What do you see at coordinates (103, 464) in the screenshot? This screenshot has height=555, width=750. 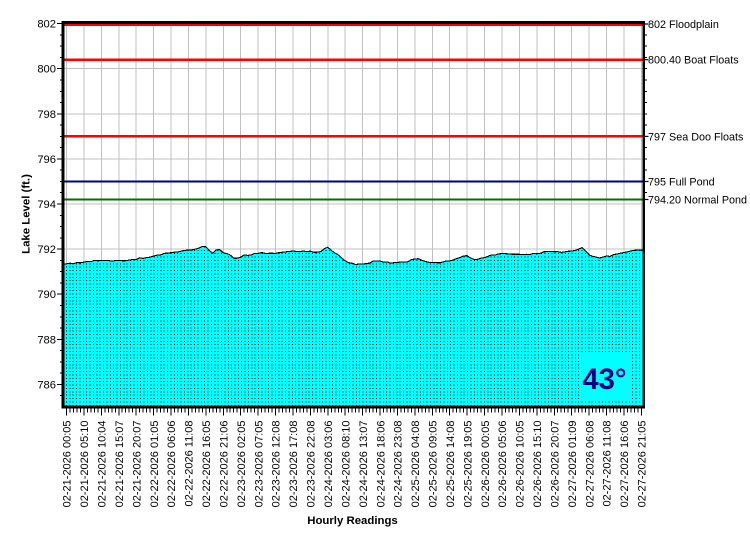 I see `svg-text: 02-21-2026 10:04` at bounding box center [103, 464].